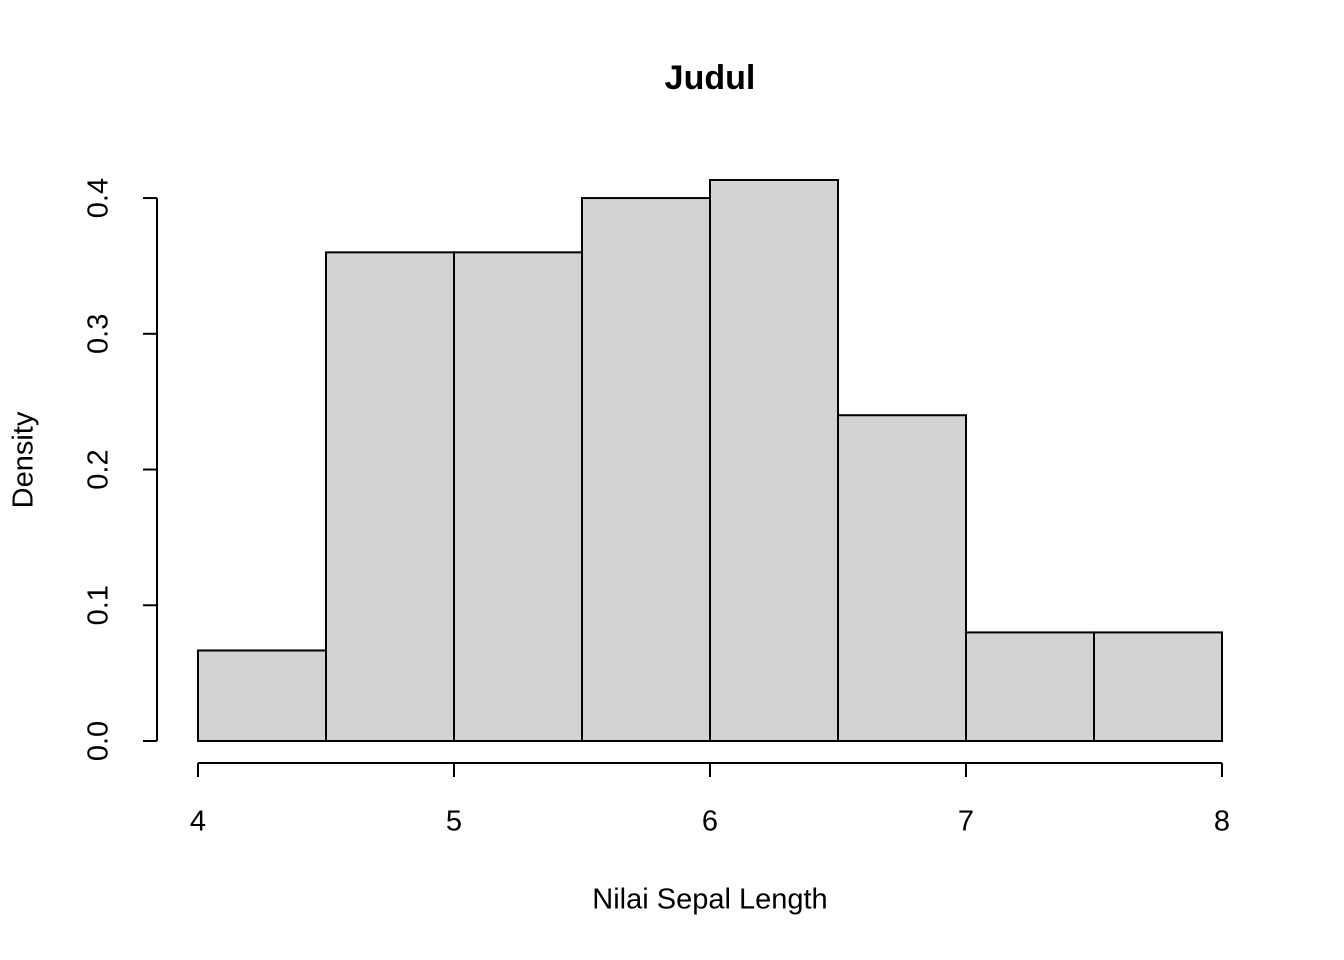 The height and width of the screenshot is (960, 1344). What do you see at coordinates (710, 78) in the screenshot?
I see `chart-title: Judul` at bounding box center [710, 78].